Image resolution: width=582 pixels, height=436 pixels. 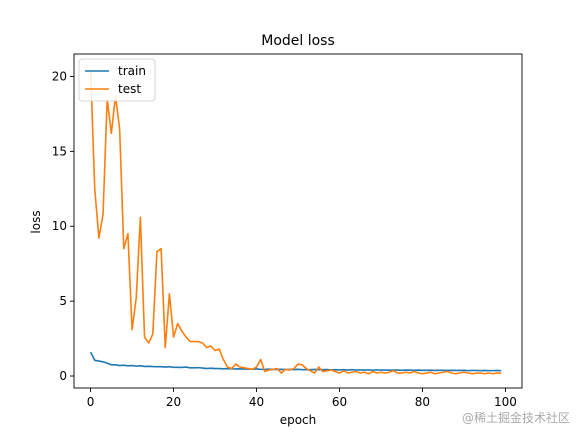 I want to click on y-tick-label: 0, so click(x=63, y=376).